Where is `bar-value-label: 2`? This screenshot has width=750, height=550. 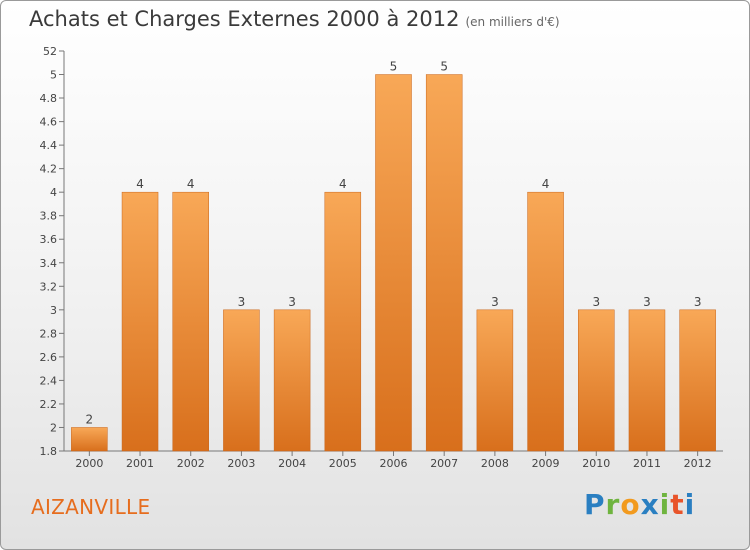
bar-value-label: 2 is located at coordinates (90, 419).